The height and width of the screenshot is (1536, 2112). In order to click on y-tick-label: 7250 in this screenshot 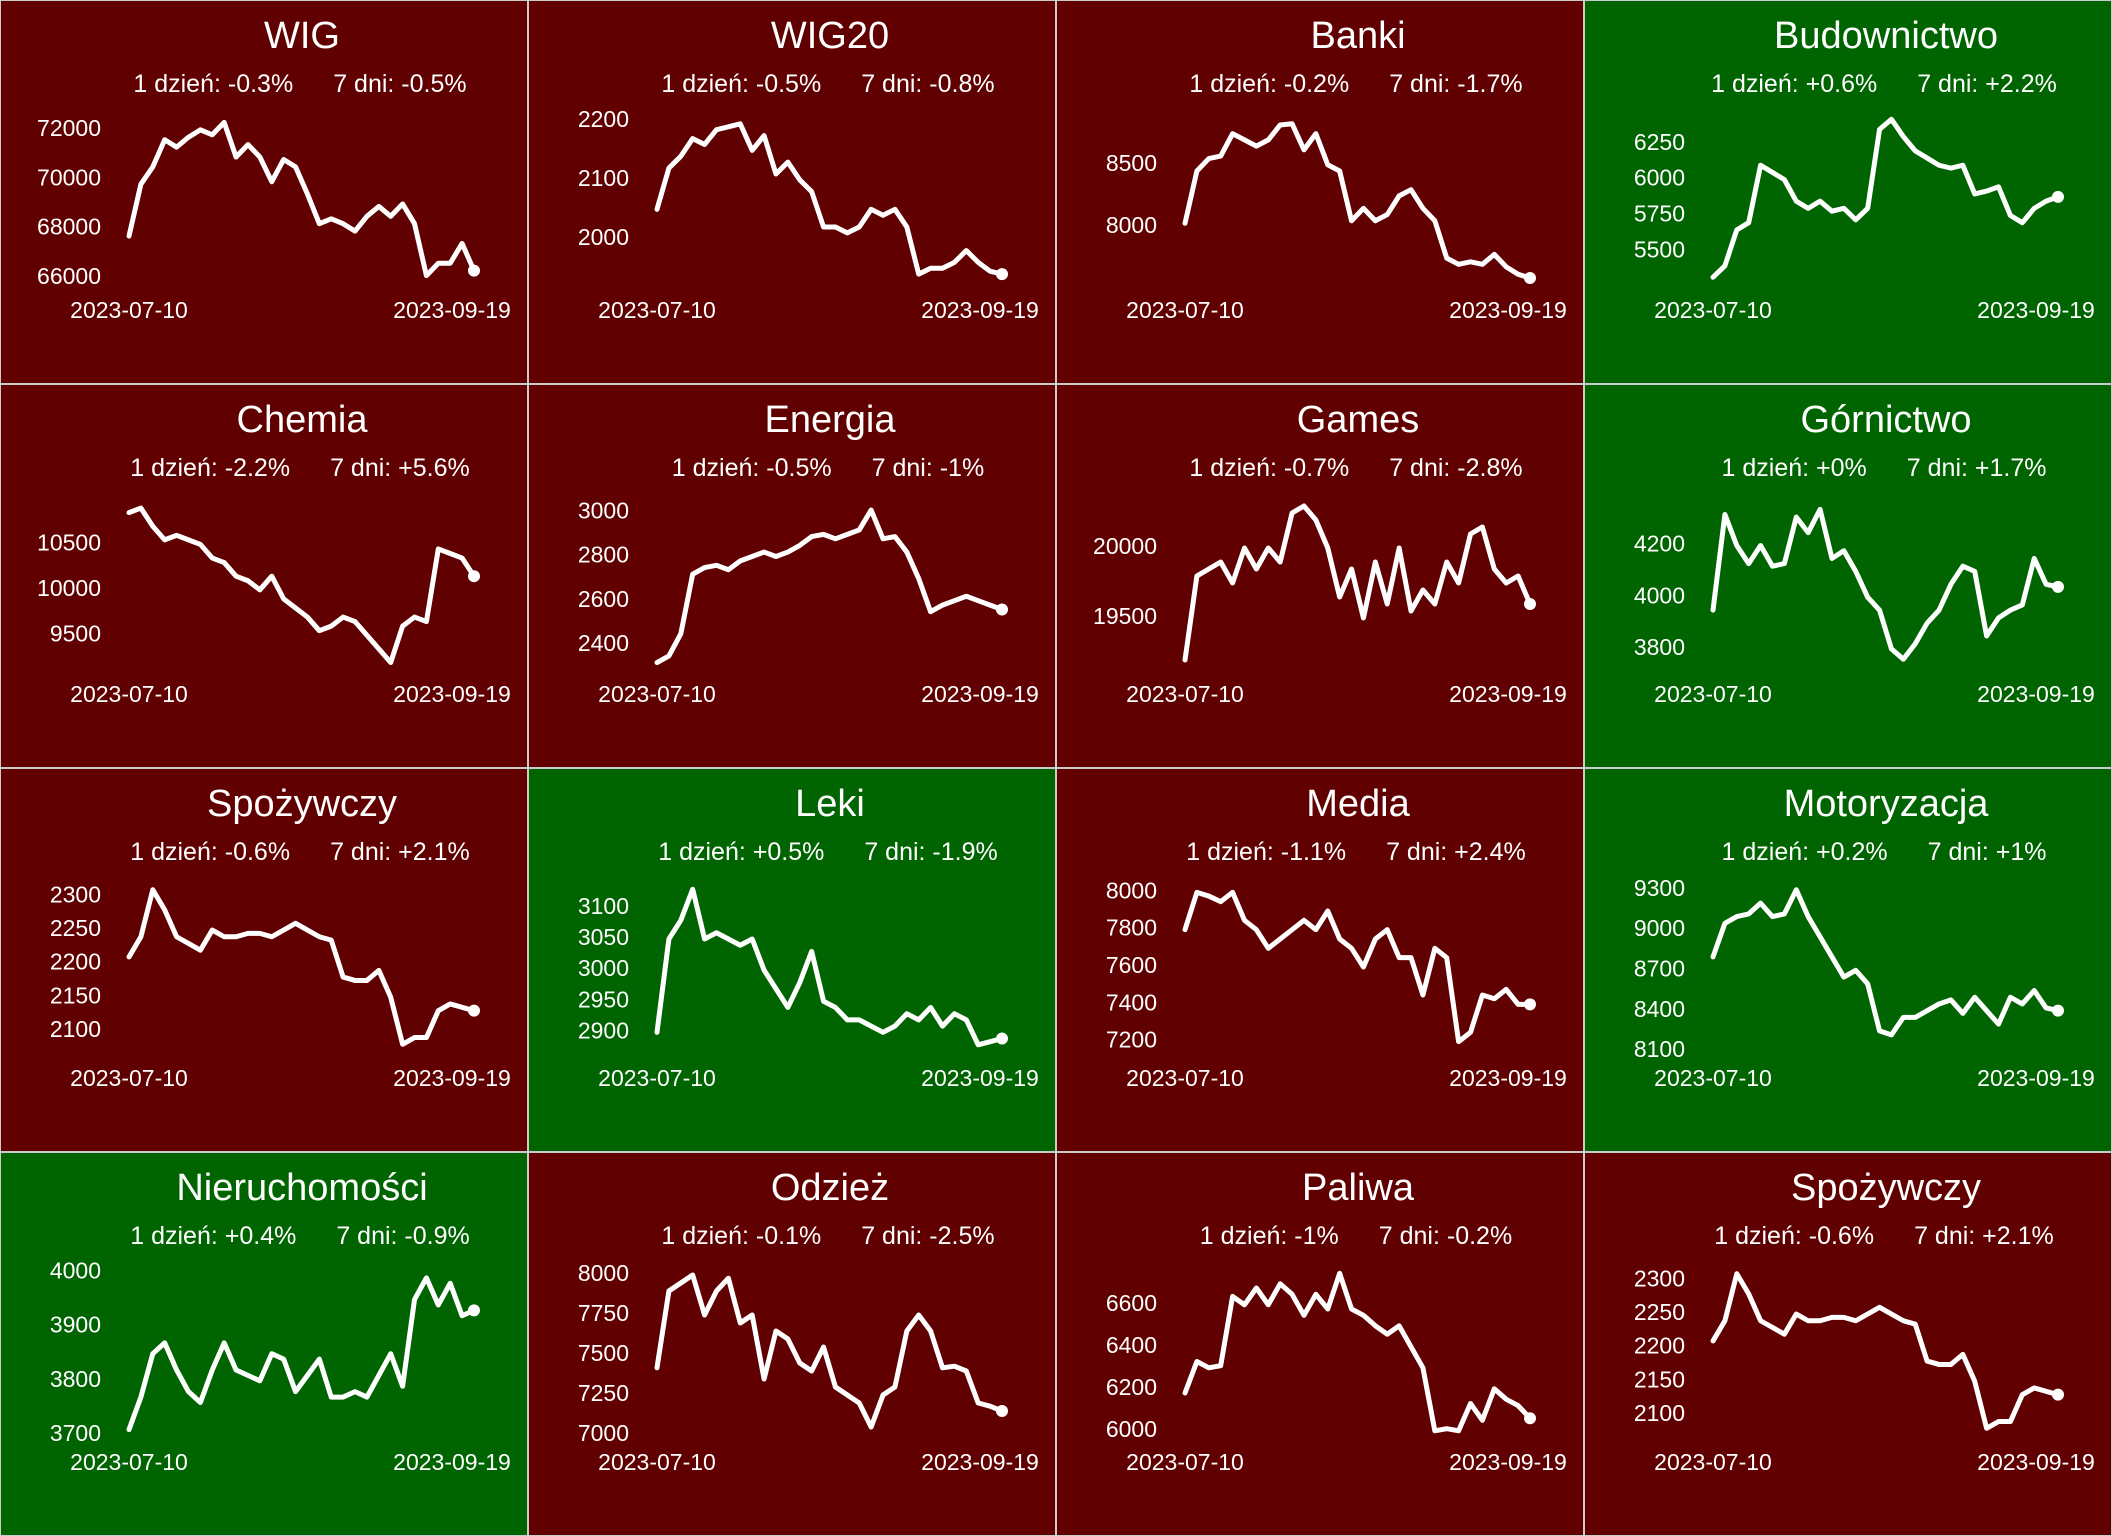, I will do `click(603, 1393)`.